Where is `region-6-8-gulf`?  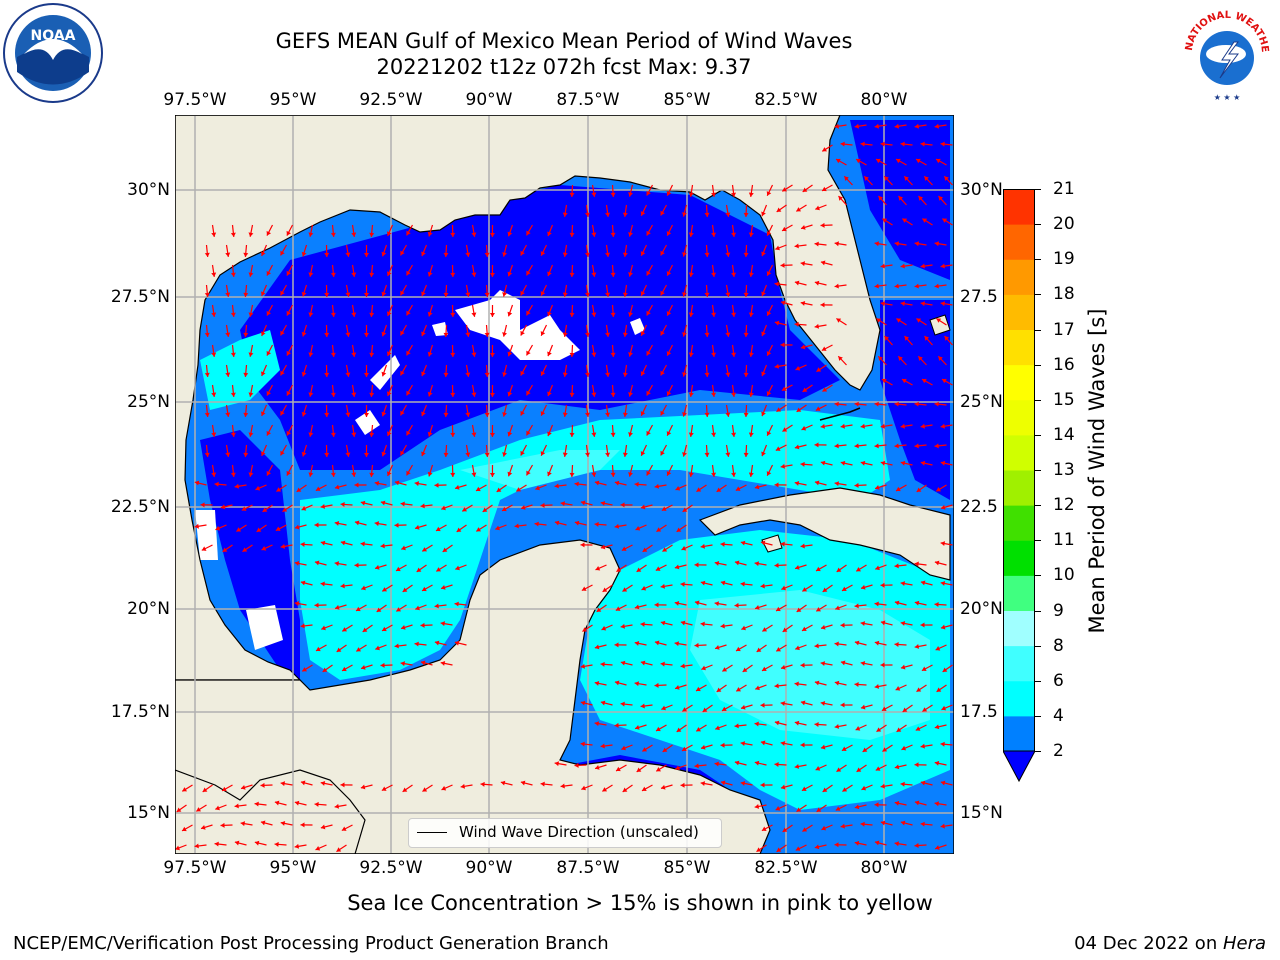
region-6-8-gulf is located at coordinates (540, 470).